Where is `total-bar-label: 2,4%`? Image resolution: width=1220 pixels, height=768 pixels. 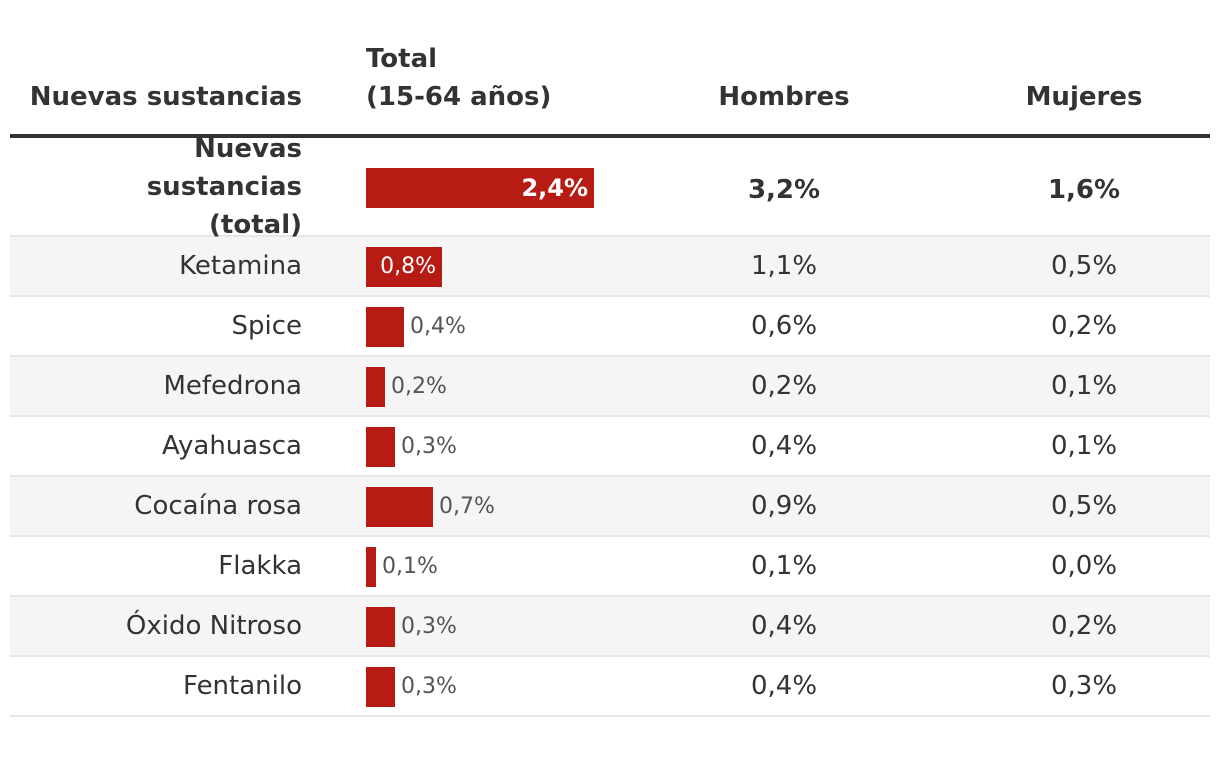
total-bar-label: 2,4% is located at coordinates (554, 188).